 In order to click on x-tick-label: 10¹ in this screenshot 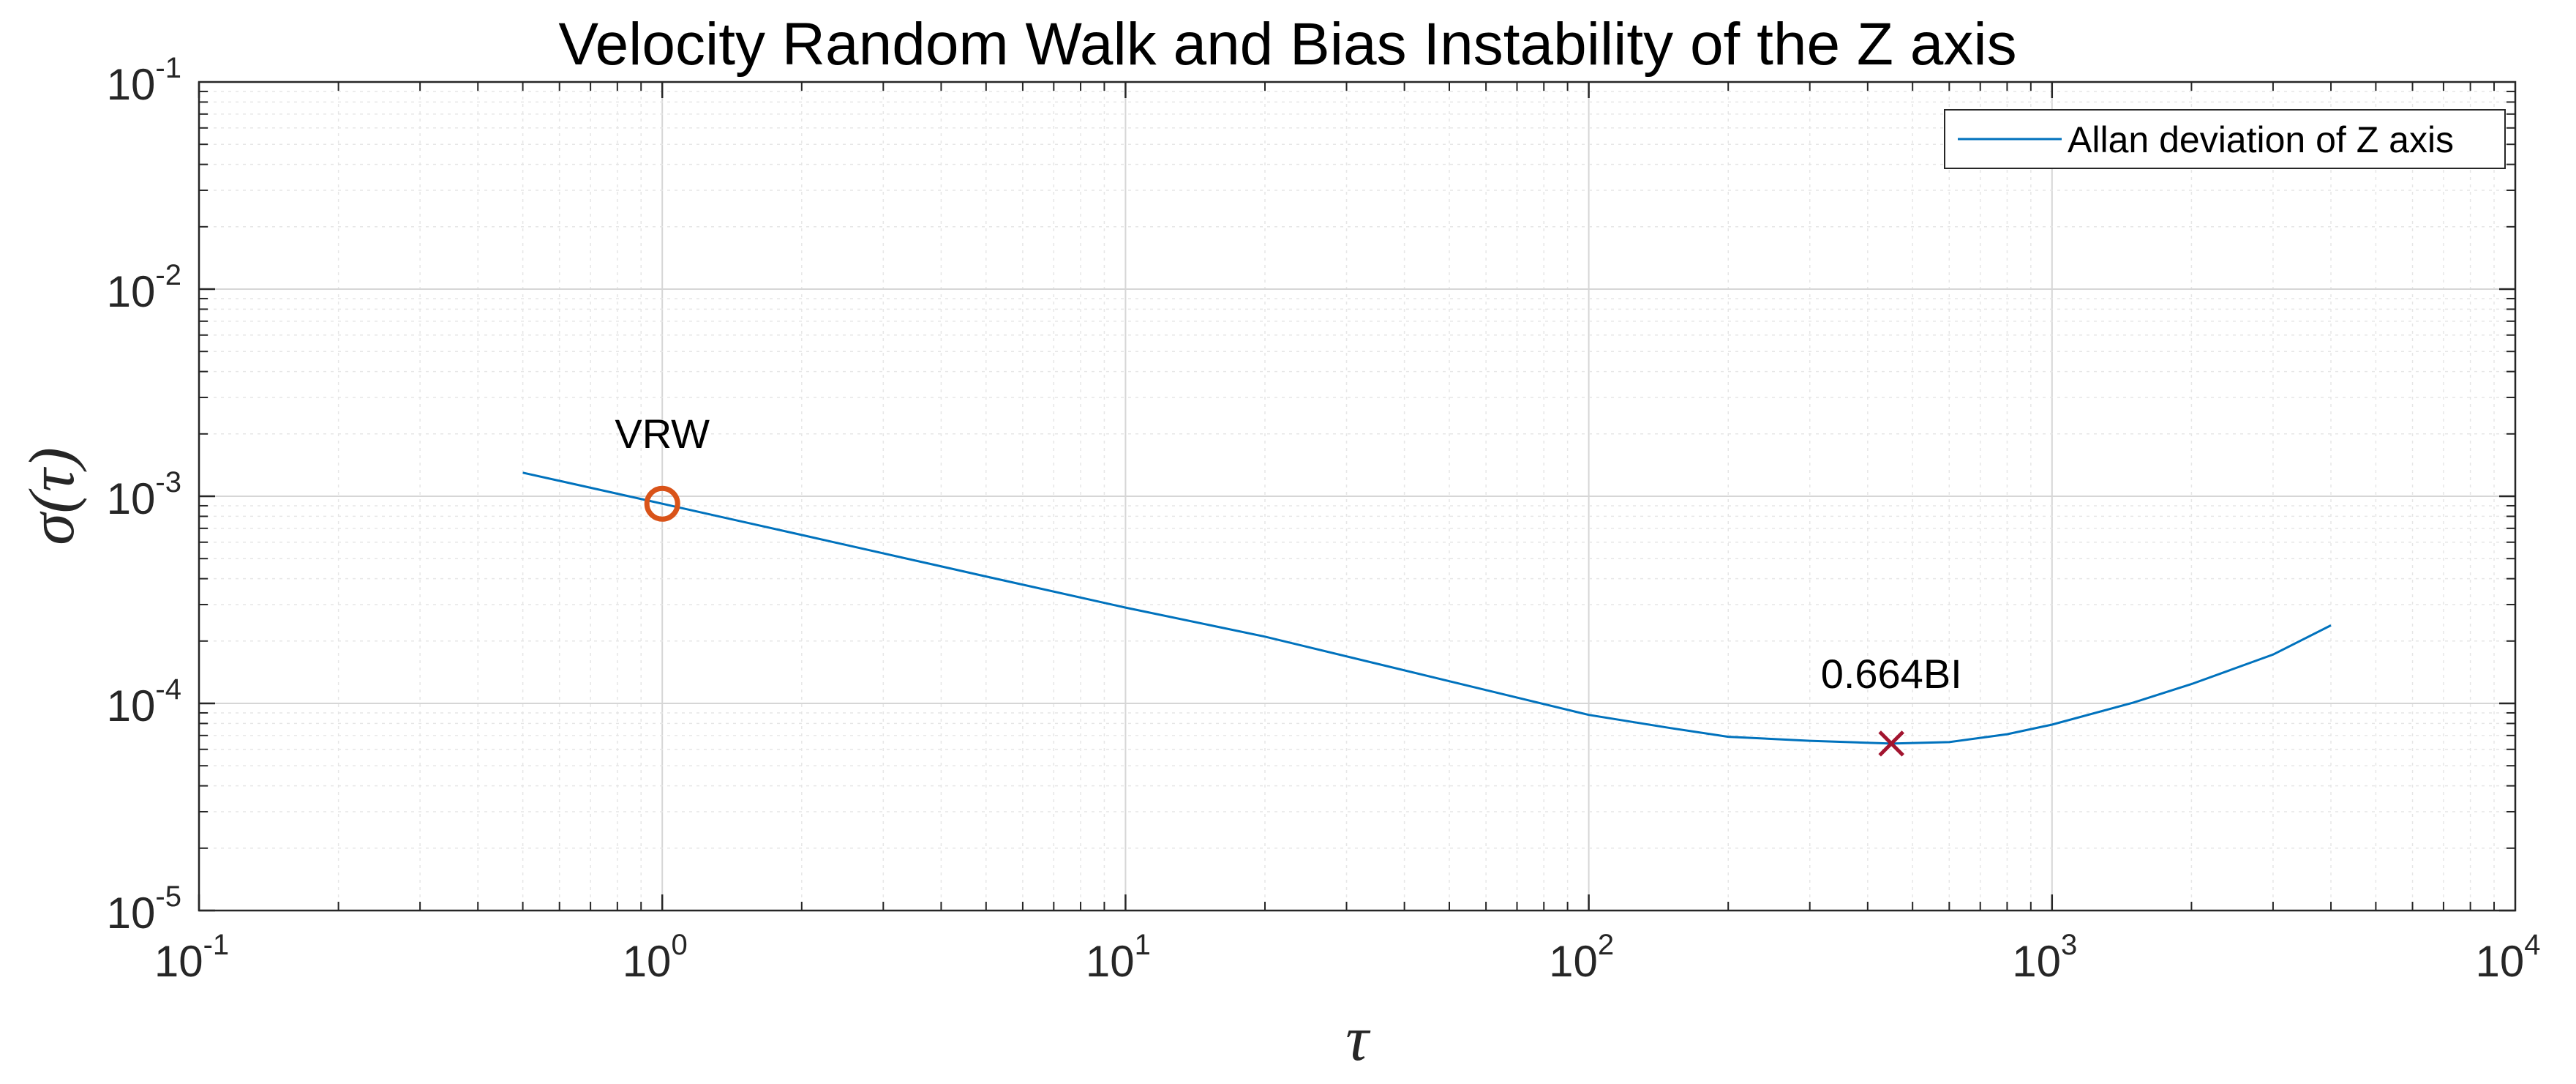, I will do `click(1118, 958)`.